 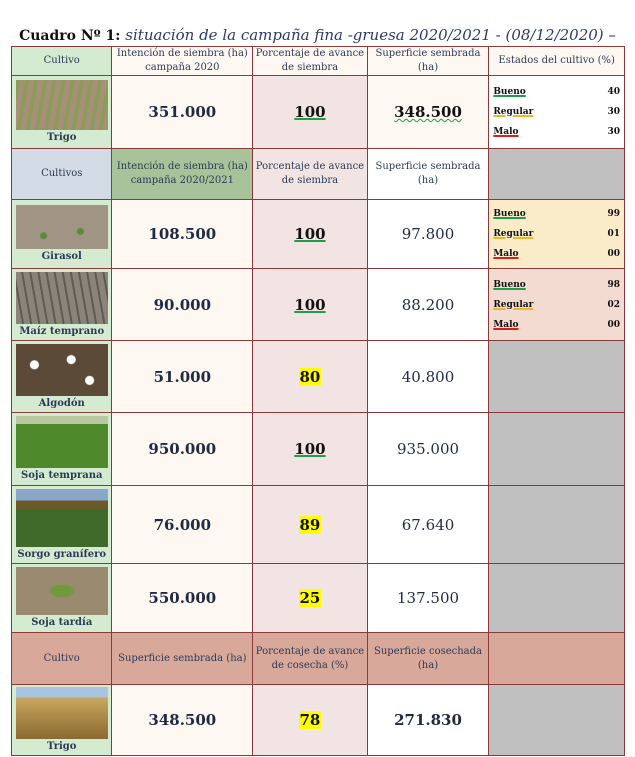 I want to click on header-estados: Estados del cultivo (%), so click(x=556, y=61).